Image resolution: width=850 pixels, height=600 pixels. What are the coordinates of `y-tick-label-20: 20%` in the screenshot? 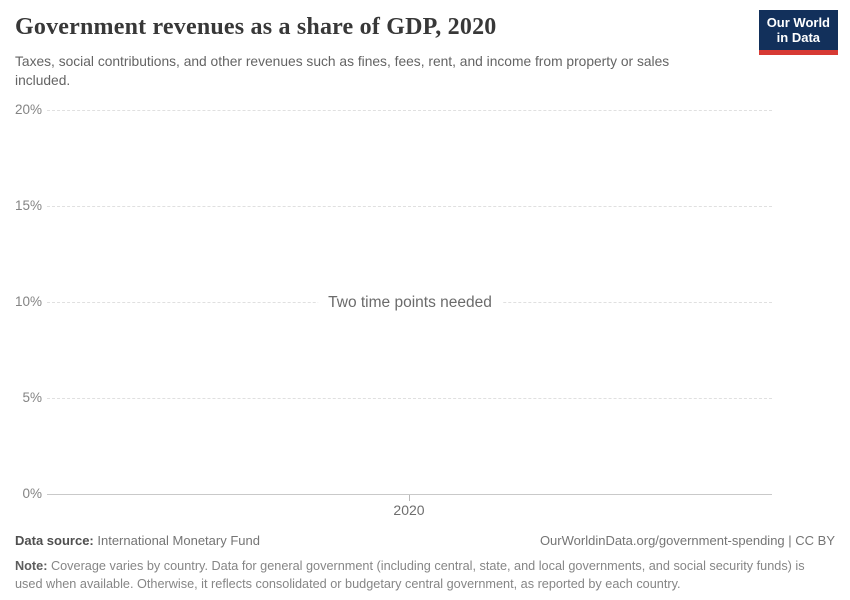 It's located at (28, 109).